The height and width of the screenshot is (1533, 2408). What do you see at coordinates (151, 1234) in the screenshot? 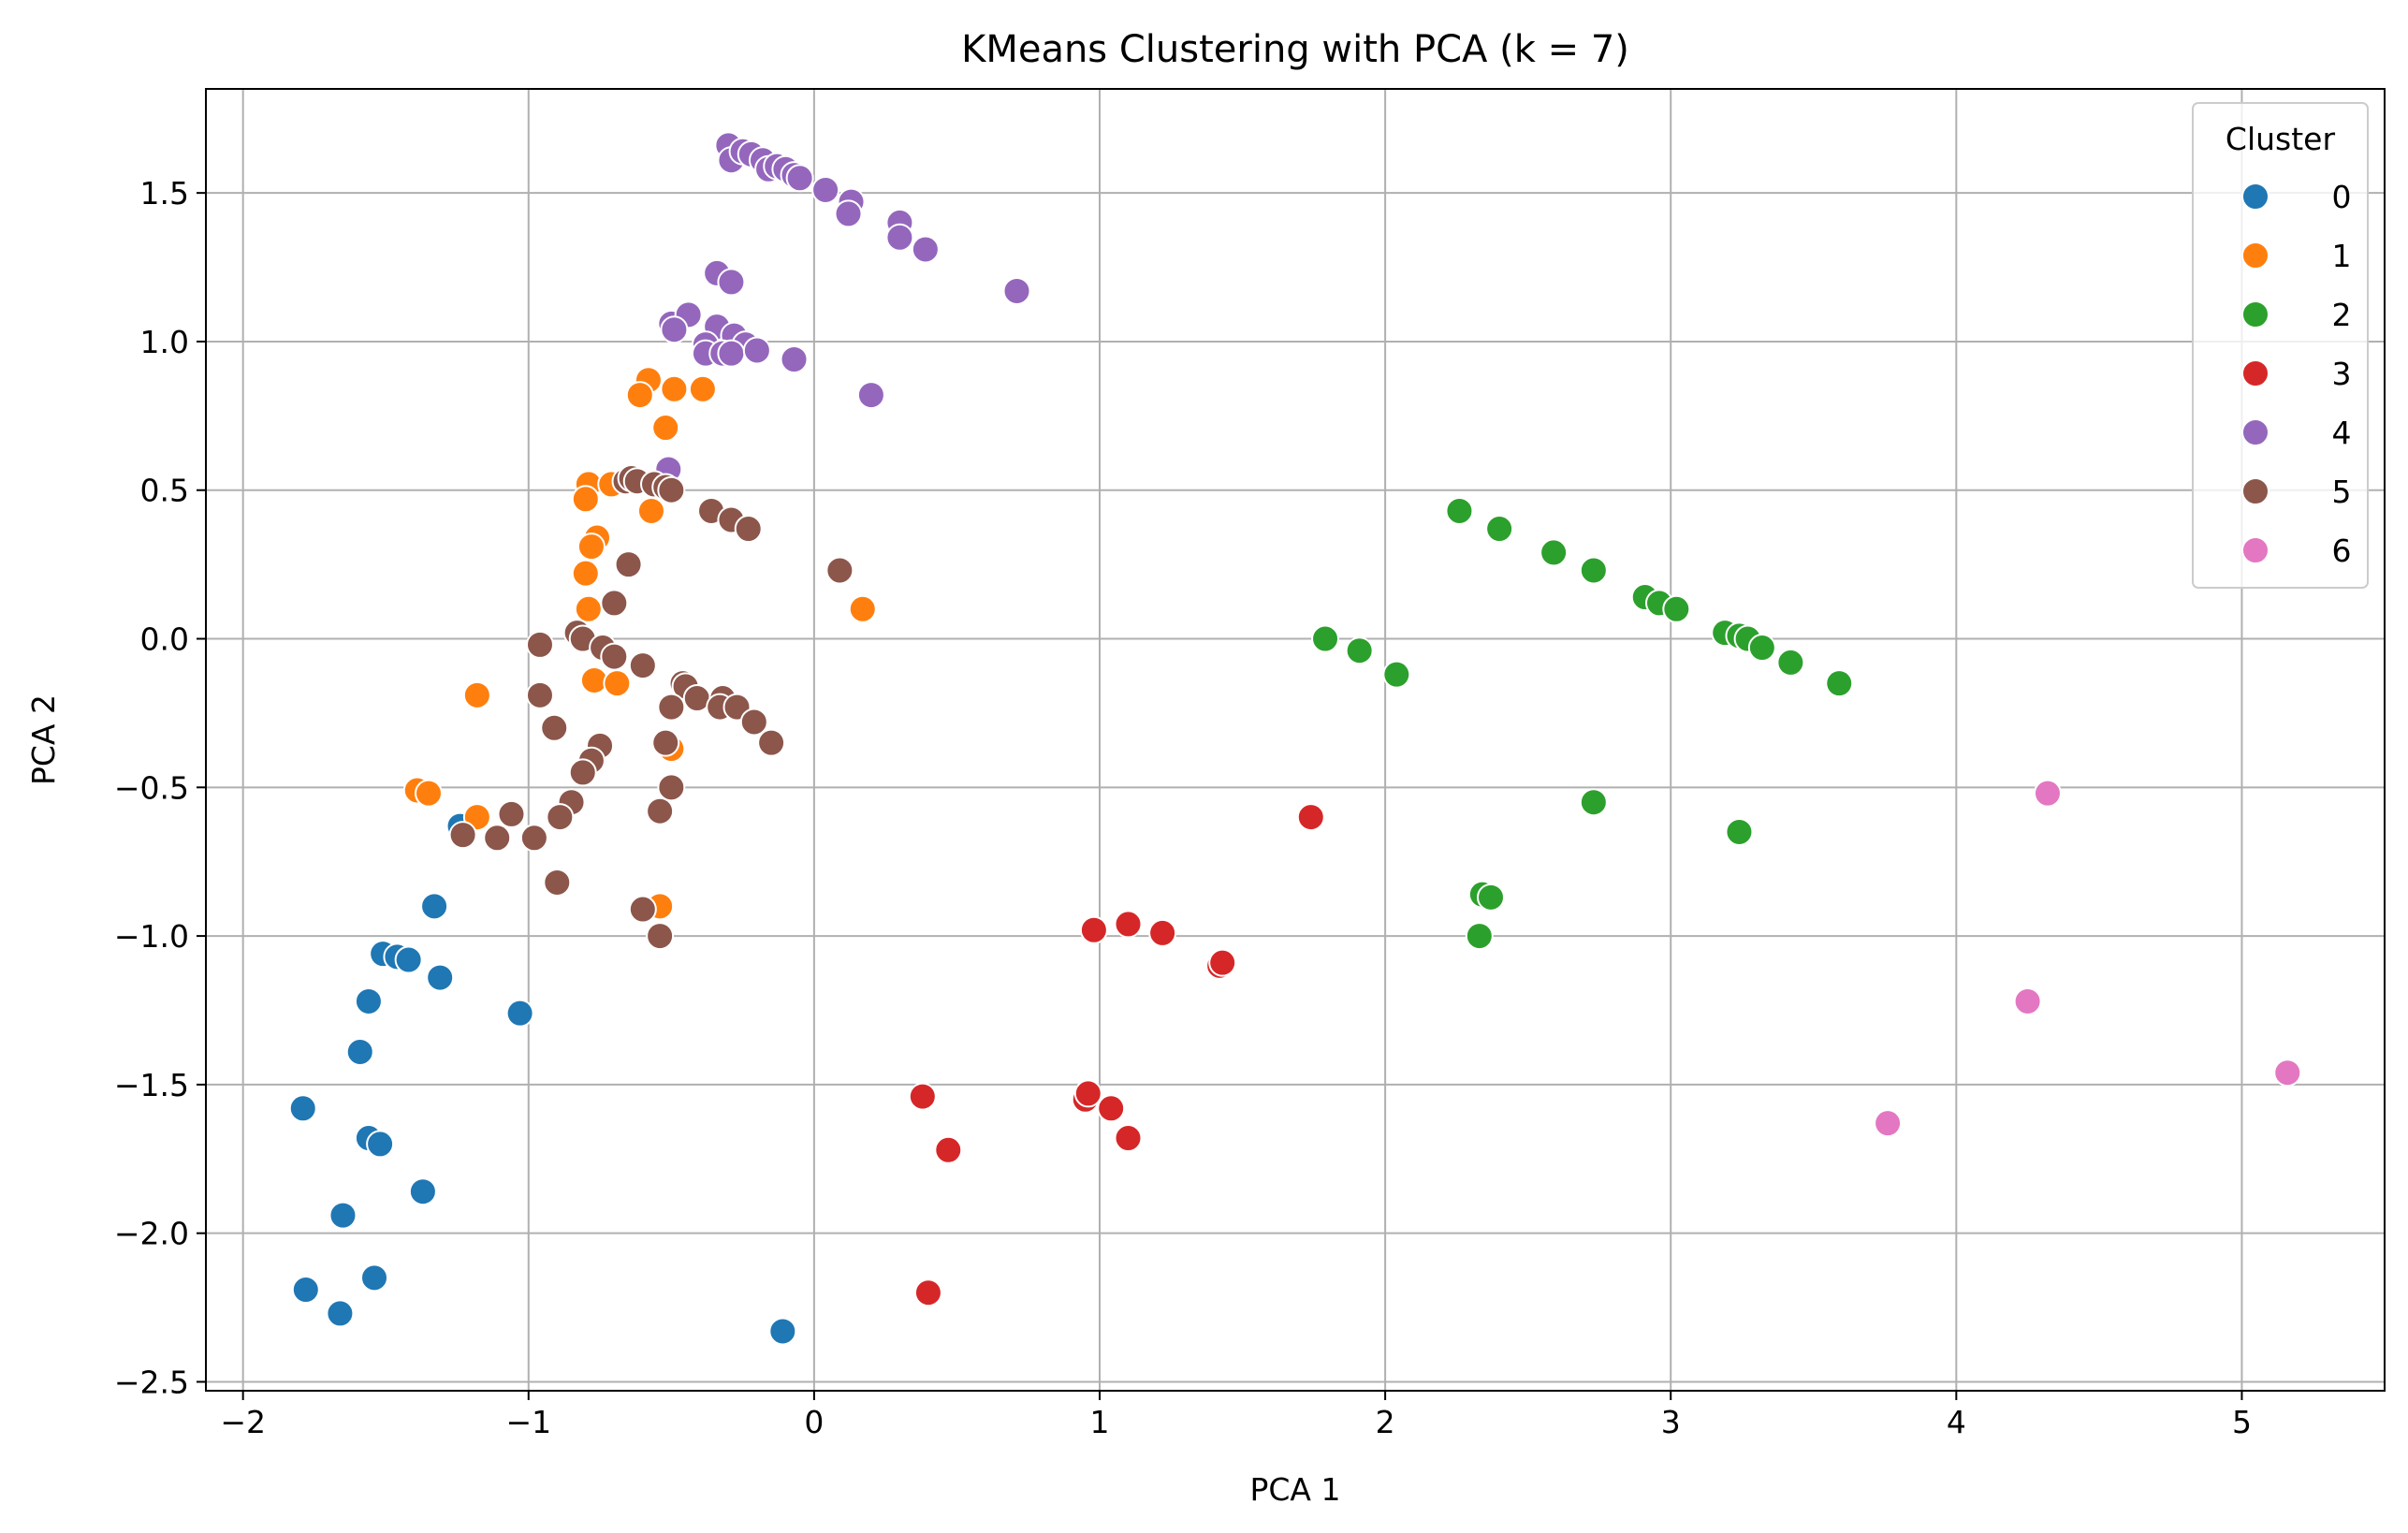
I see `y-tick-label: −2.0` at bounding box center [151, 1234].